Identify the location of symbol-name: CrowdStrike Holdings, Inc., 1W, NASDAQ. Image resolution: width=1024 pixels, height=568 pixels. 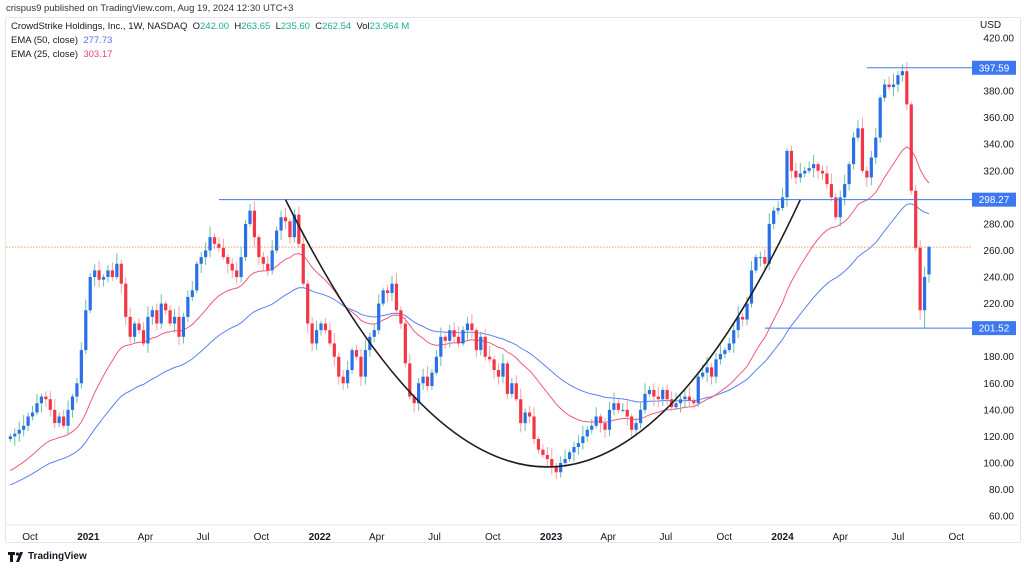
(99, 26).